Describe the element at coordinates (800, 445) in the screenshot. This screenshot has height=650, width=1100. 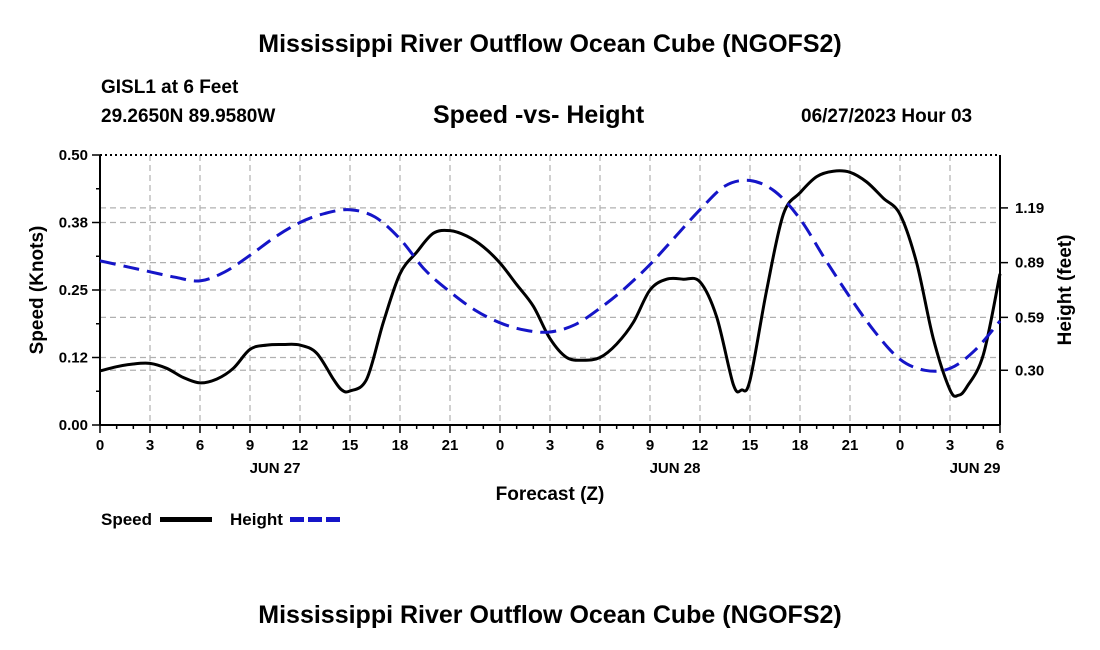
I see `x-tick-label-14: 18` at that location.